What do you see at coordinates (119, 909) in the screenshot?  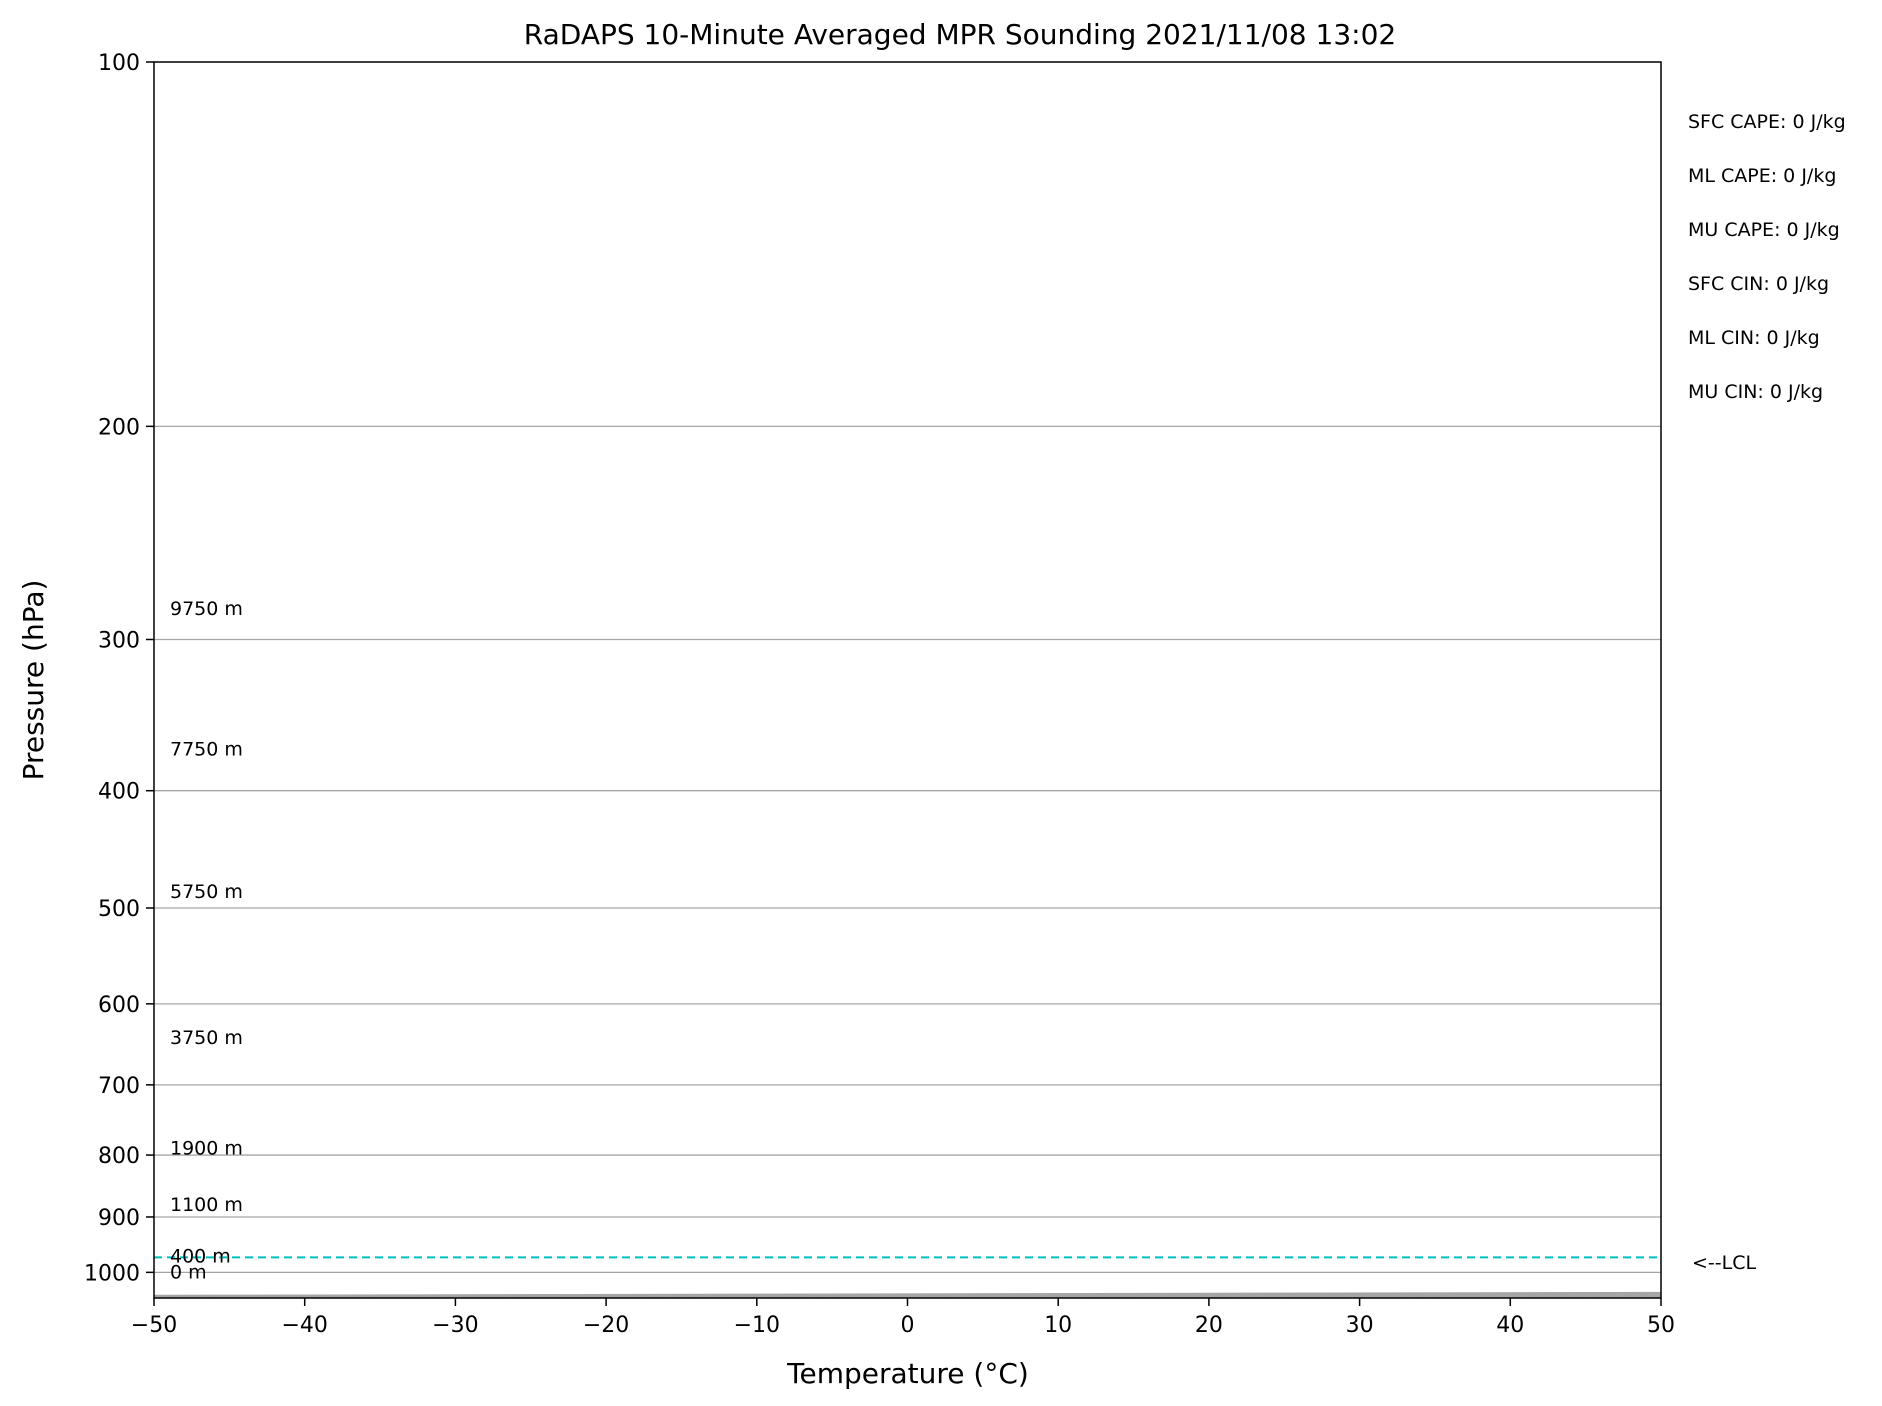 I see `y-tick-label: 500` at bounding box center [119, 909].